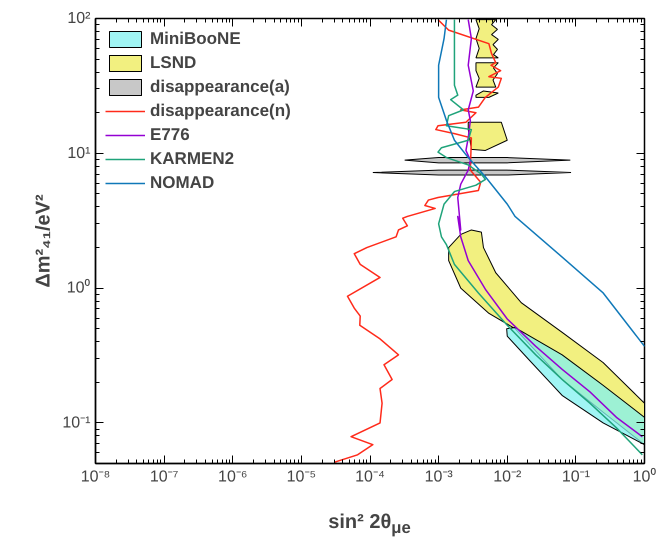  What do you see at coordinates (220, 111) in the screenshot?
I see `legend-label: disappearance(n)` at bounding box center [220, 111].